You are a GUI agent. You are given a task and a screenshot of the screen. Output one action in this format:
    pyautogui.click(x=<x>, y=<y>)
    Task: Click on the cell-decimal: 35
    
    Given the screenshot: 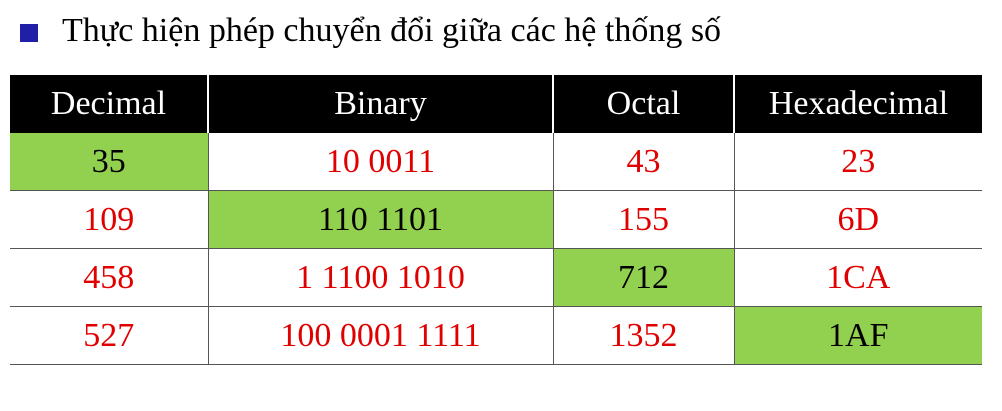 What is the action you would take?
    pyautogui.click(x=109, y=162)
    